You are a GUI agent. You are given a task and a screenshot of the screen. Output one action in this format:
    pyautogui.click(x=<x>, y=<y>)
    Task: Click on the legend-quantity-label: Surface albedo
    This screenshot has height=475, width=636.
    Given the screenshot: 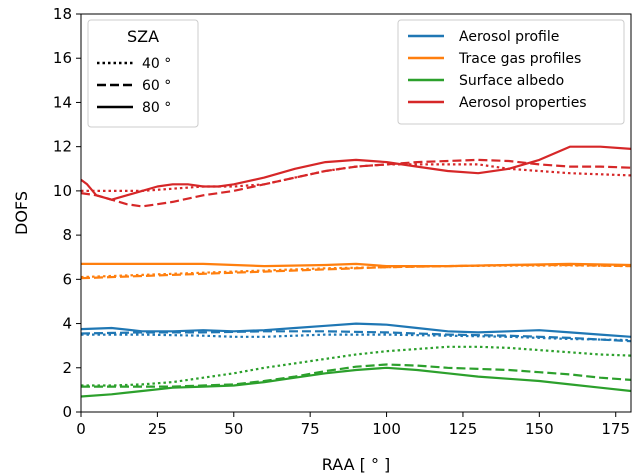 What is the action you would take?
    pyautogui.click(x=511, y=81)
    